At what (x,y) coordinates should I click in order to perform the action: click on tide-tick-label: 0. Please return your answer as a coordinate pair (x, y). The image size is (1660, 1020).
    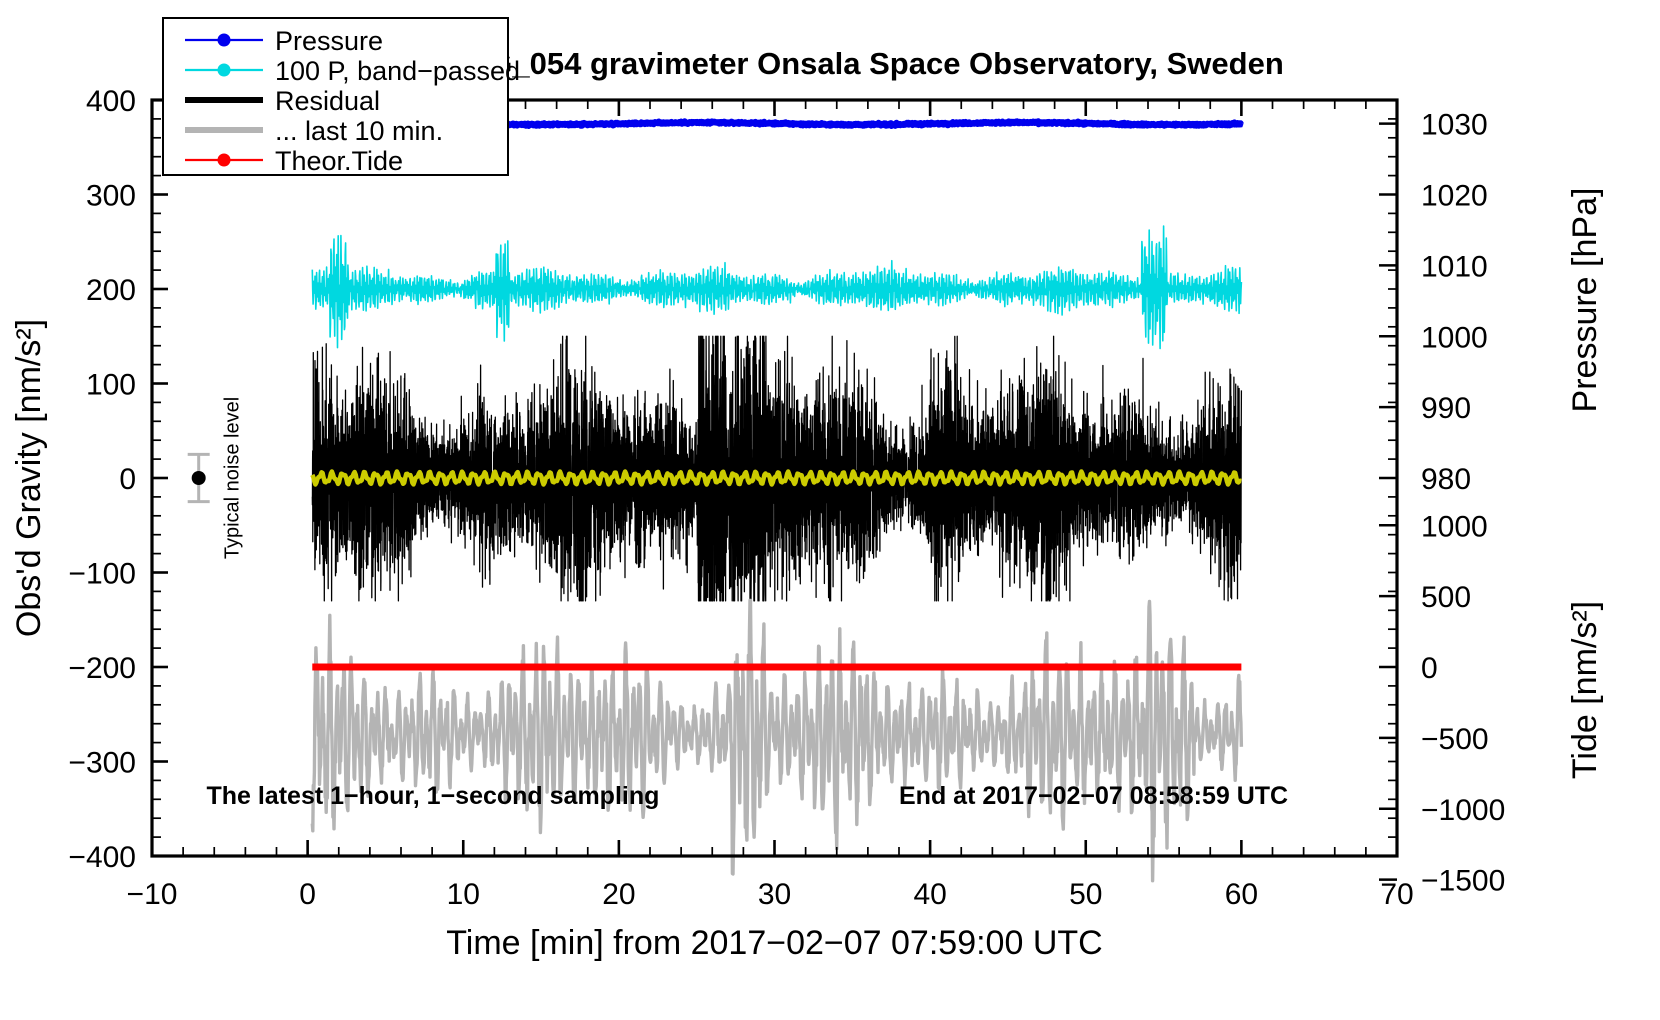
    Looking at the image, I should click on (1429, 668).